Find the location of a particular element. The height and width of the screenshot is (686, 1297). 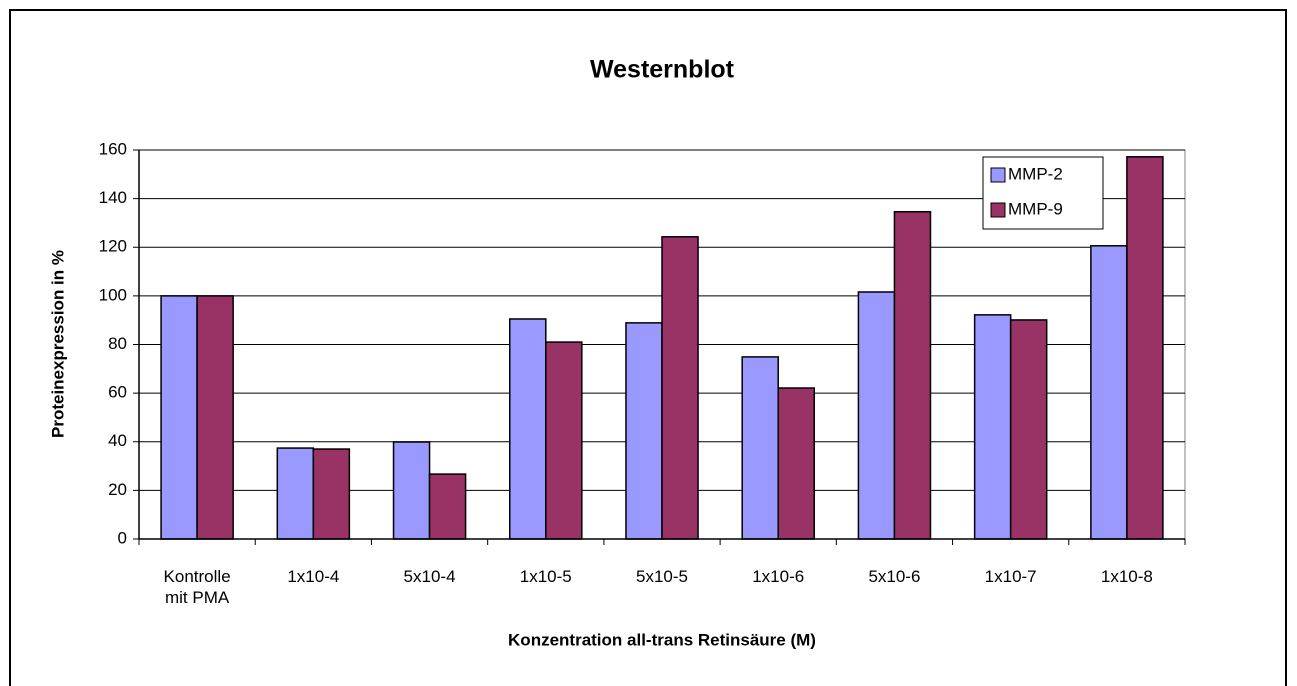

x-tick-label: 1x10-8 is located at coordinates (1126, 576).